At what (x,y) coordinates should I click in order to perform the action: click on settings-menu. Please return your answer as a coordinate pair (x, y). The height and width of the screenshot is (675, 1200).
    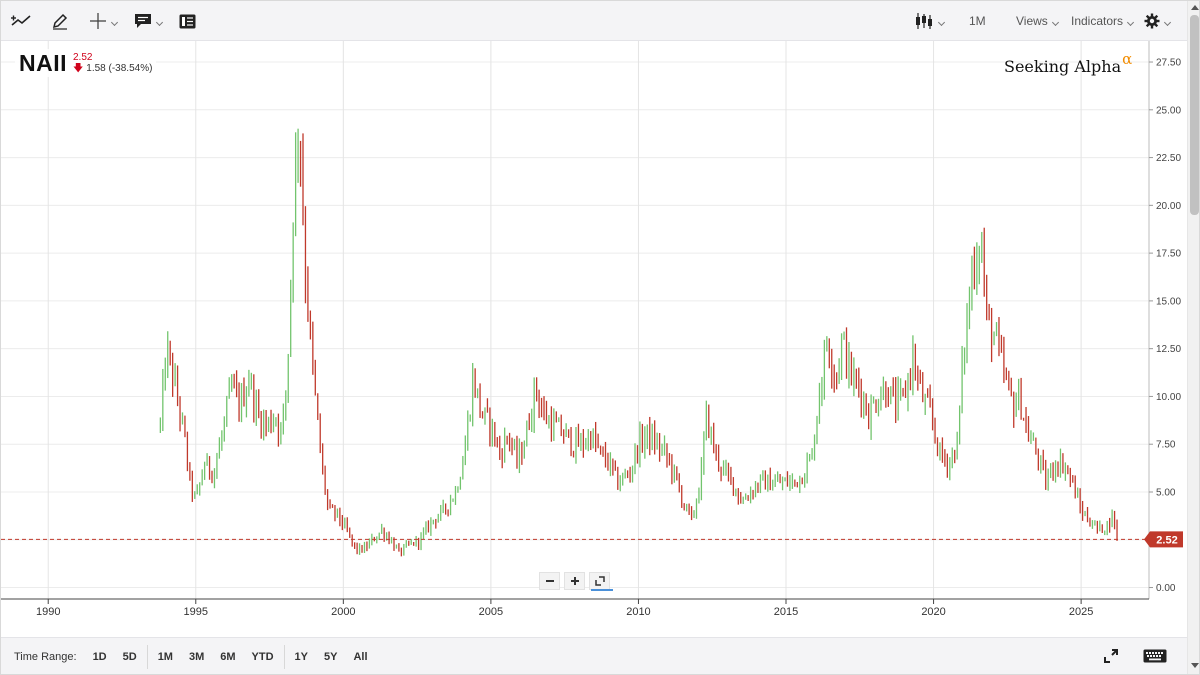
    Looking at the image, I should click on (1158, 21).